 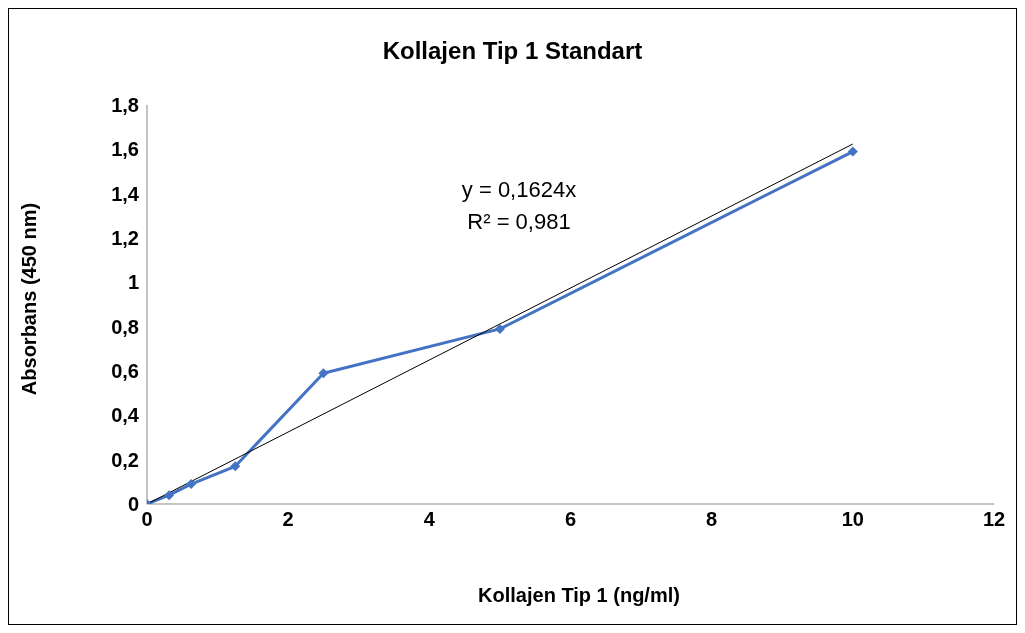 What do you see at coordinates (125, 371) in the screenshot?
I see `y-tick-label: 0,6` at bounding box center [125, 371].